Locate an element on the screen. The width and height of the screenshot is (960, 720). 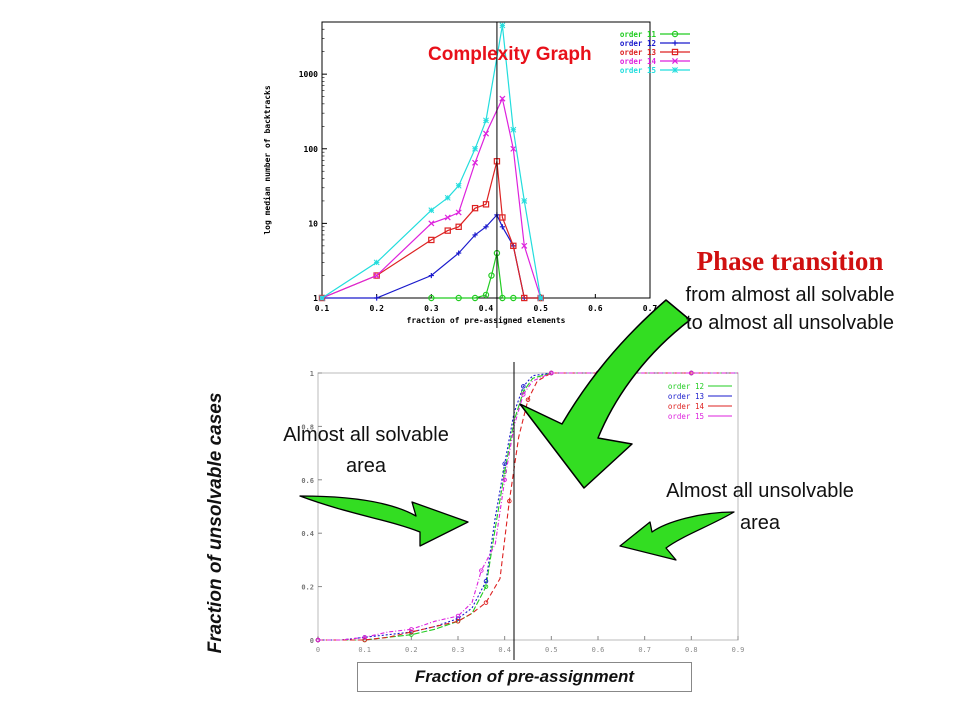
plot1-x-tick-label: 0.1 is located at coordinates (322, 308).